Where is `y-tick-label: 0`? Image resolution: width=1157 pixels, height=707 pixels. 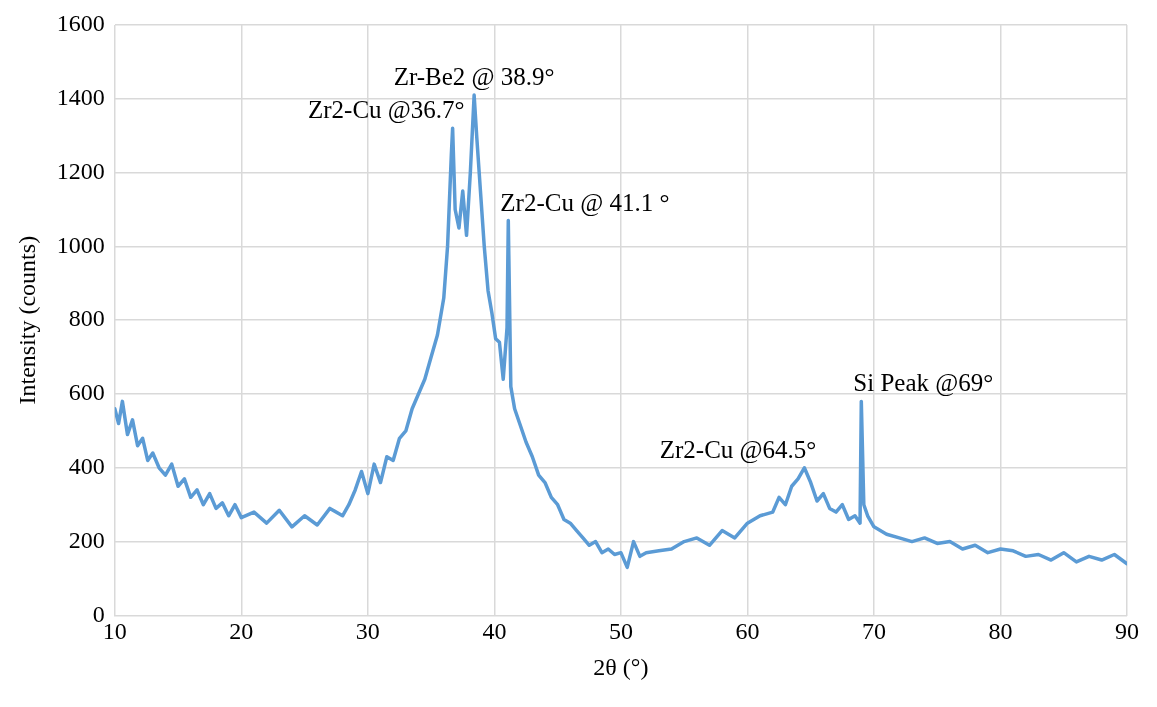 y-tick-label: 0 is located at coordinates (98, 613).